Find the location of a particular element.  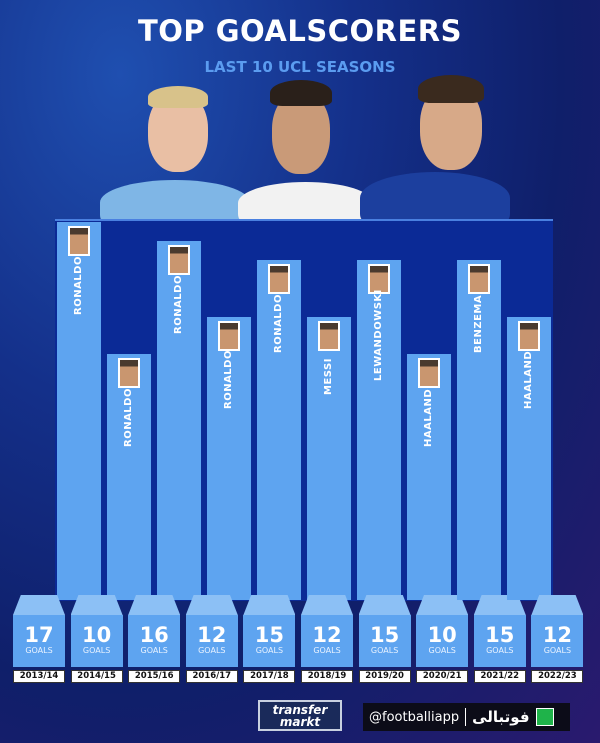

divider is located at coordinates (466, 717).